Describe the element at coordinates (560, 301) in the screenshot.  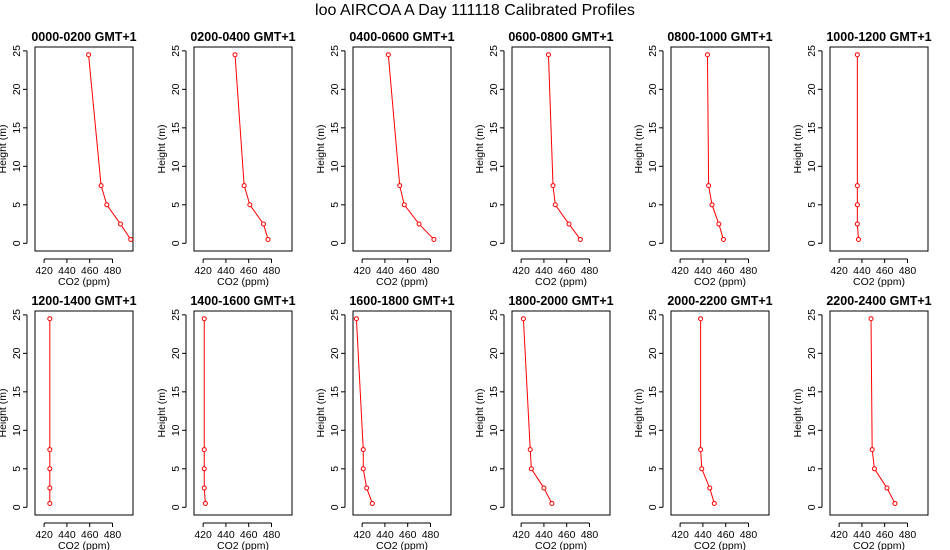
I see `panel-title: 1800-2000 GMT+1` at that location.